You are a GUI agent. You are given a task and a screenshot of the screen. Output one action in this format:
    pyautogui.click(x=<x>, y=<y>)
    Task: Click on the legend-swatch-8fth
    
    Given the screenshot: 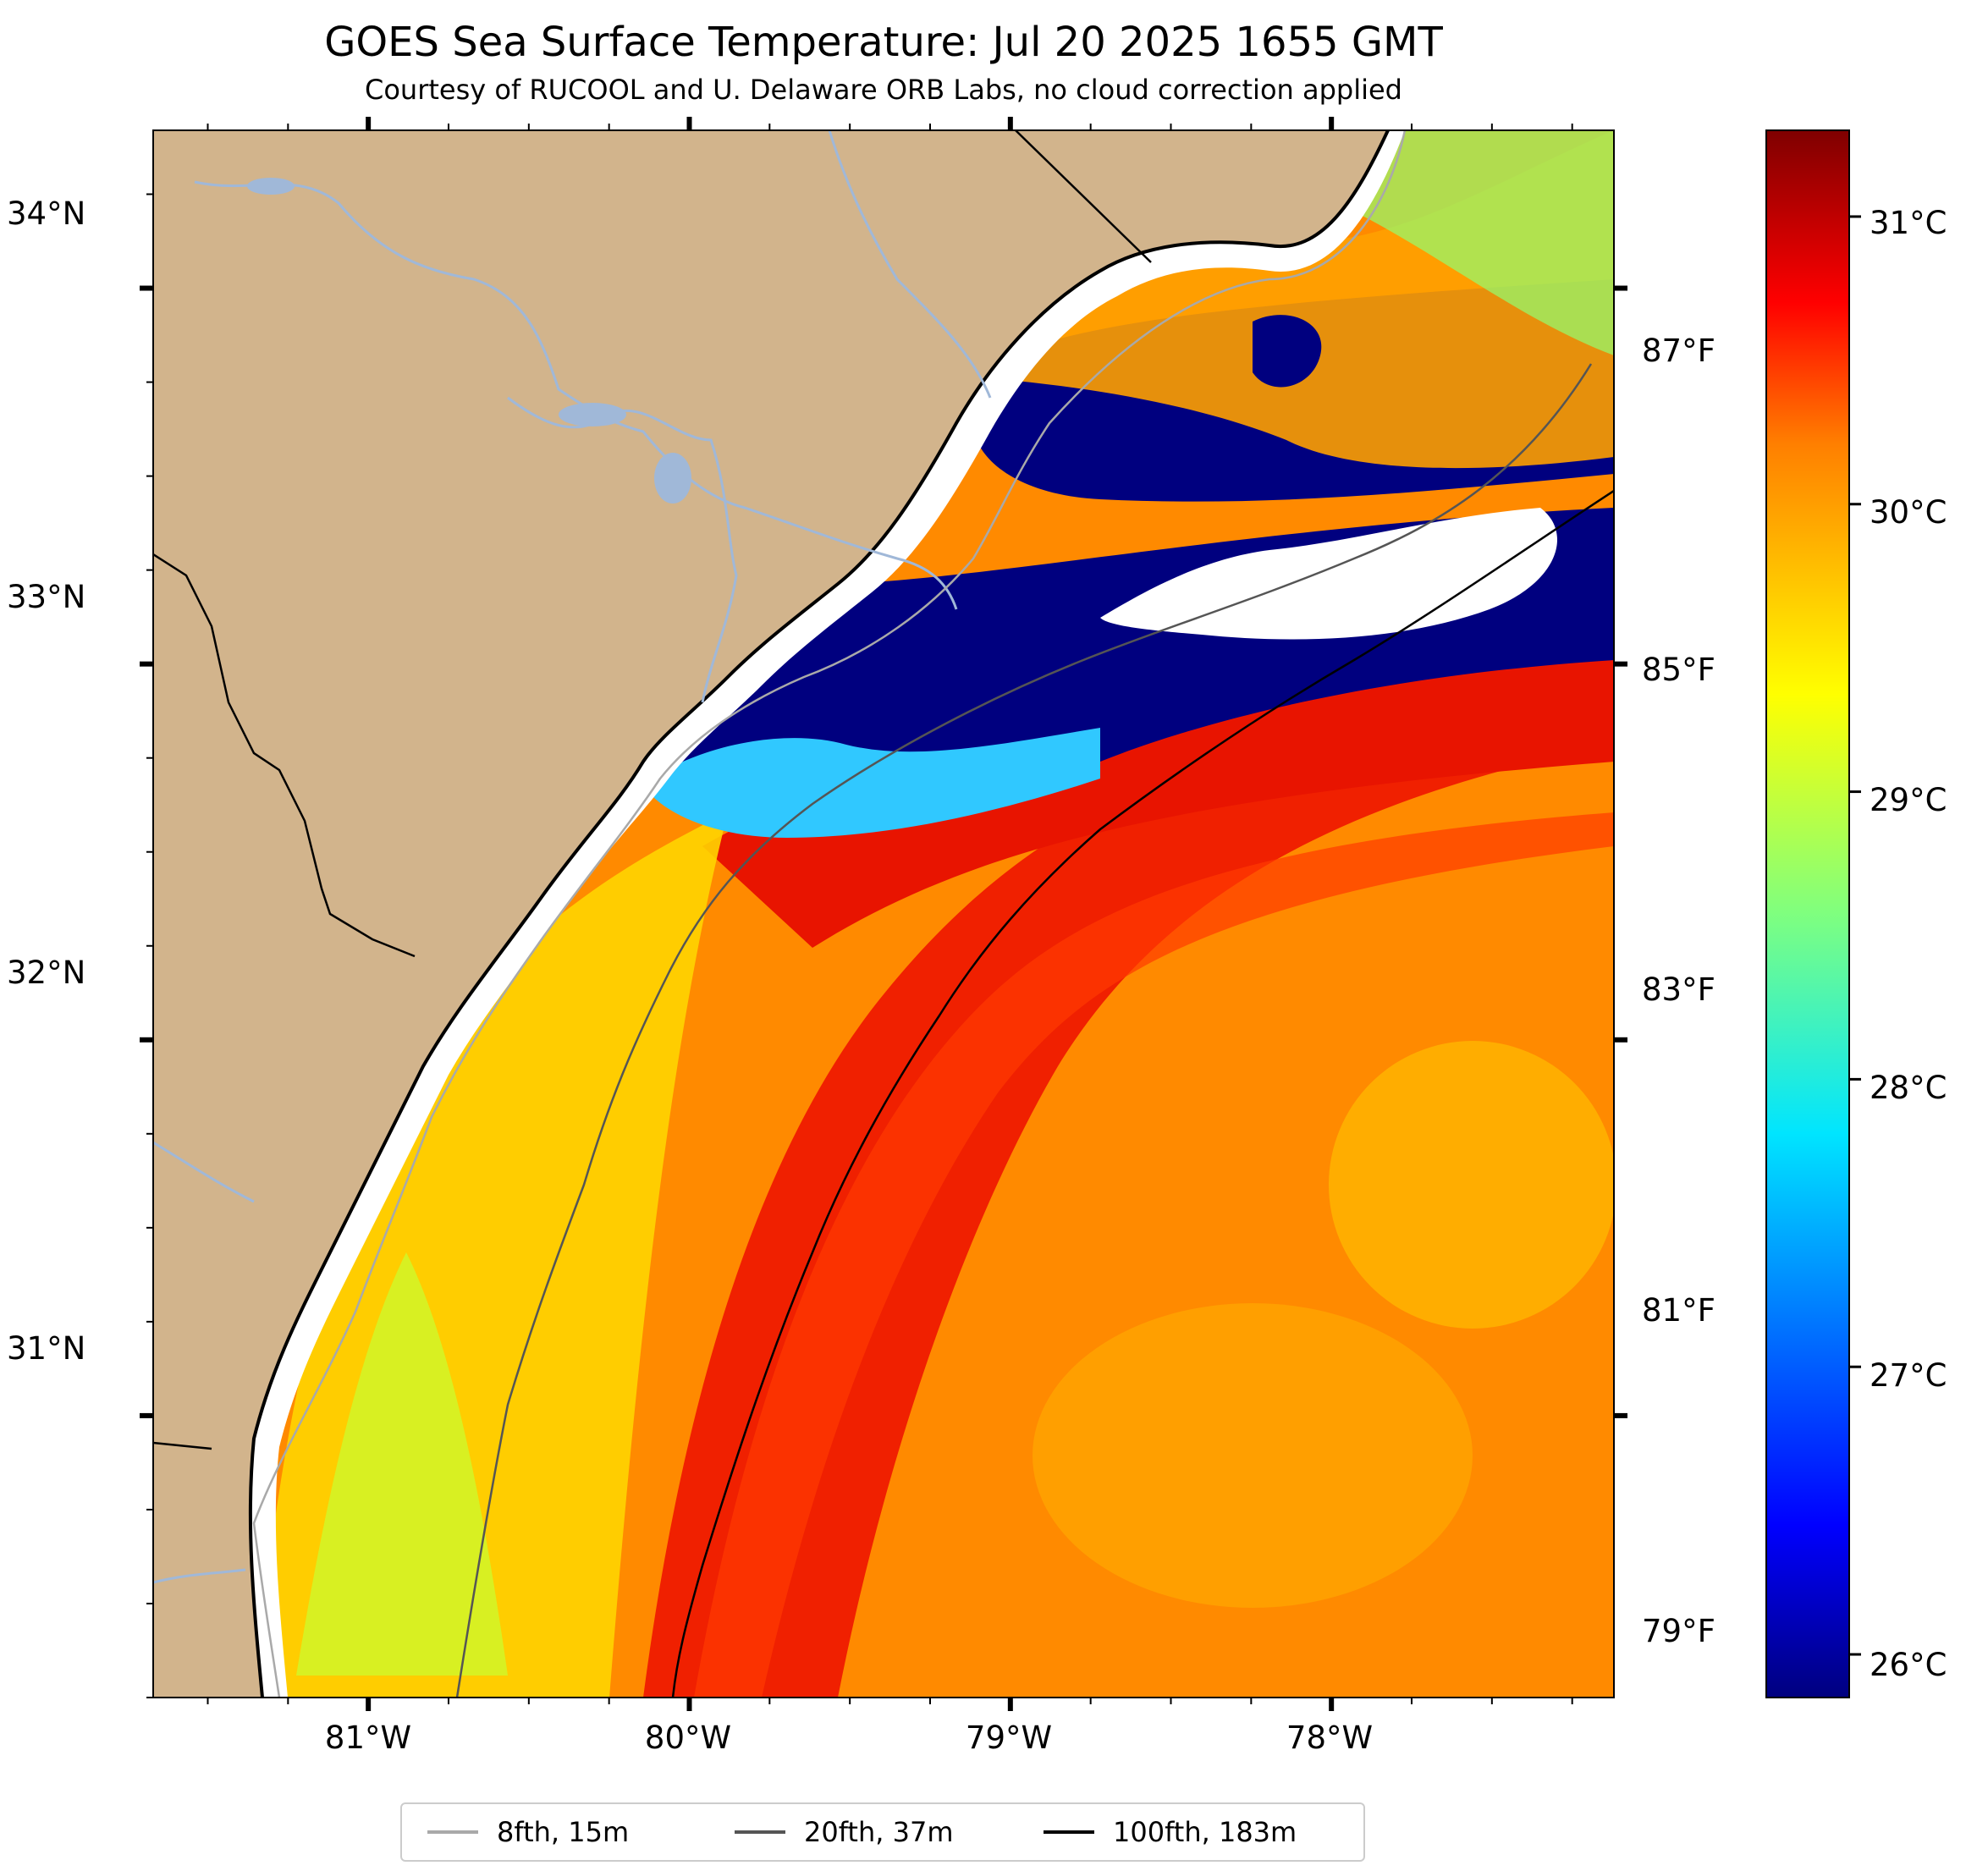 What is the action you would take?
    pyautogui.click(x=452, y=1832)
    